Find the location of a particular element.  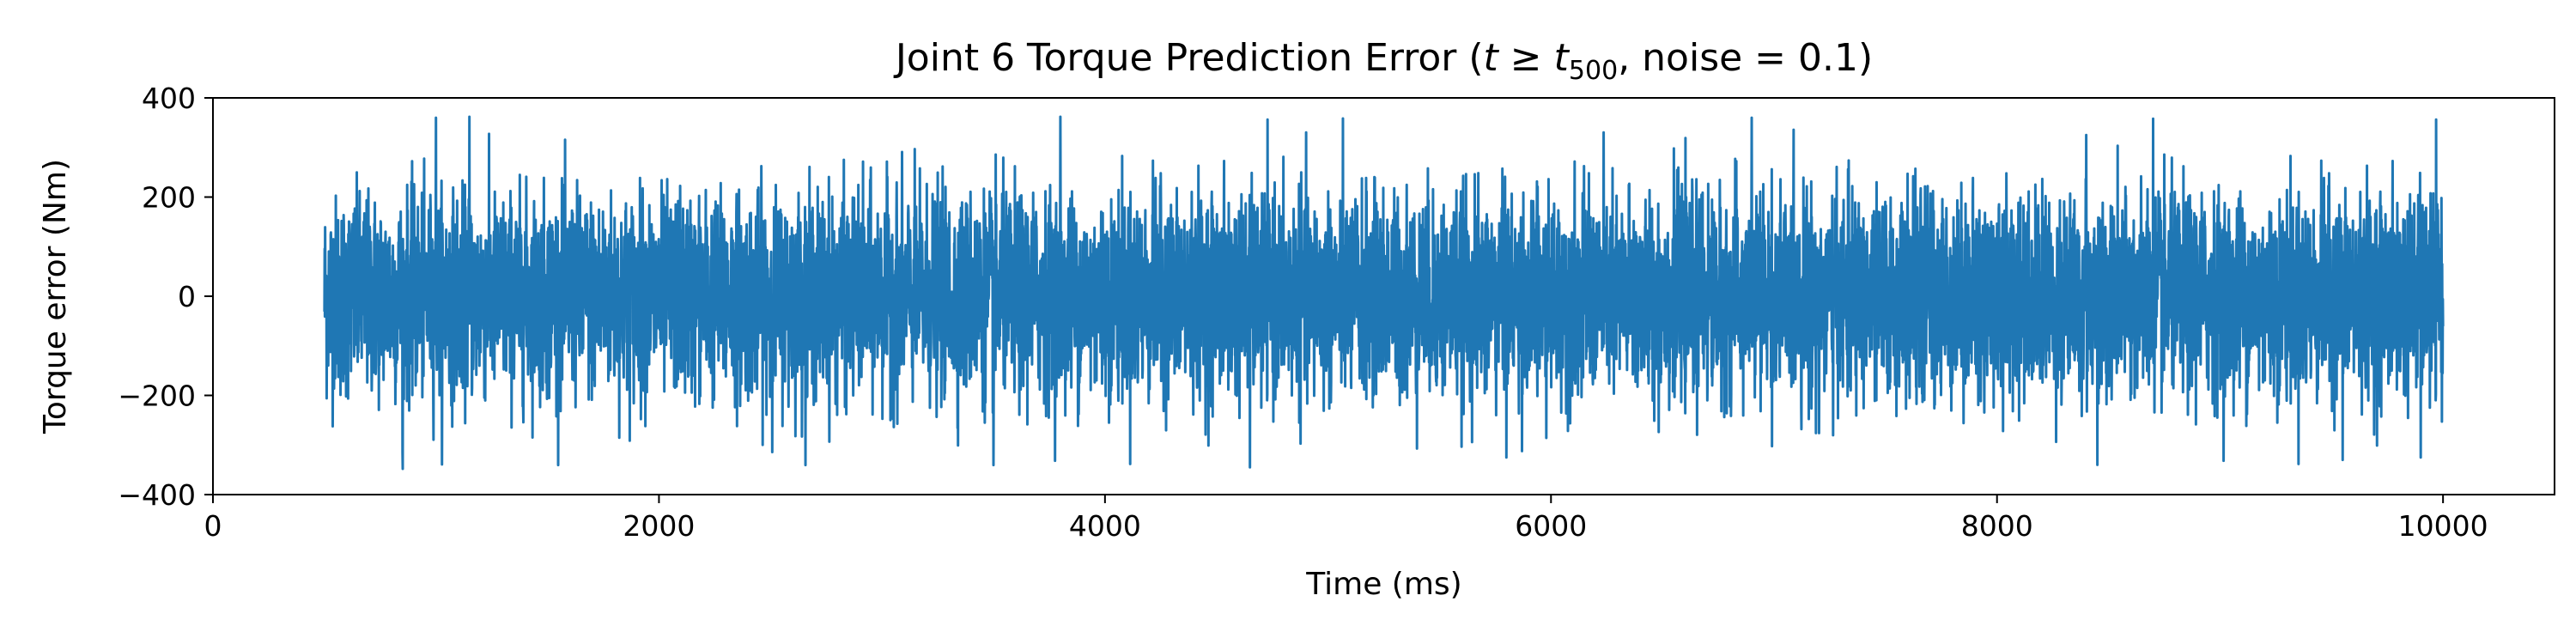

y-tick-label: 0 is located at coordinates (187, 296).